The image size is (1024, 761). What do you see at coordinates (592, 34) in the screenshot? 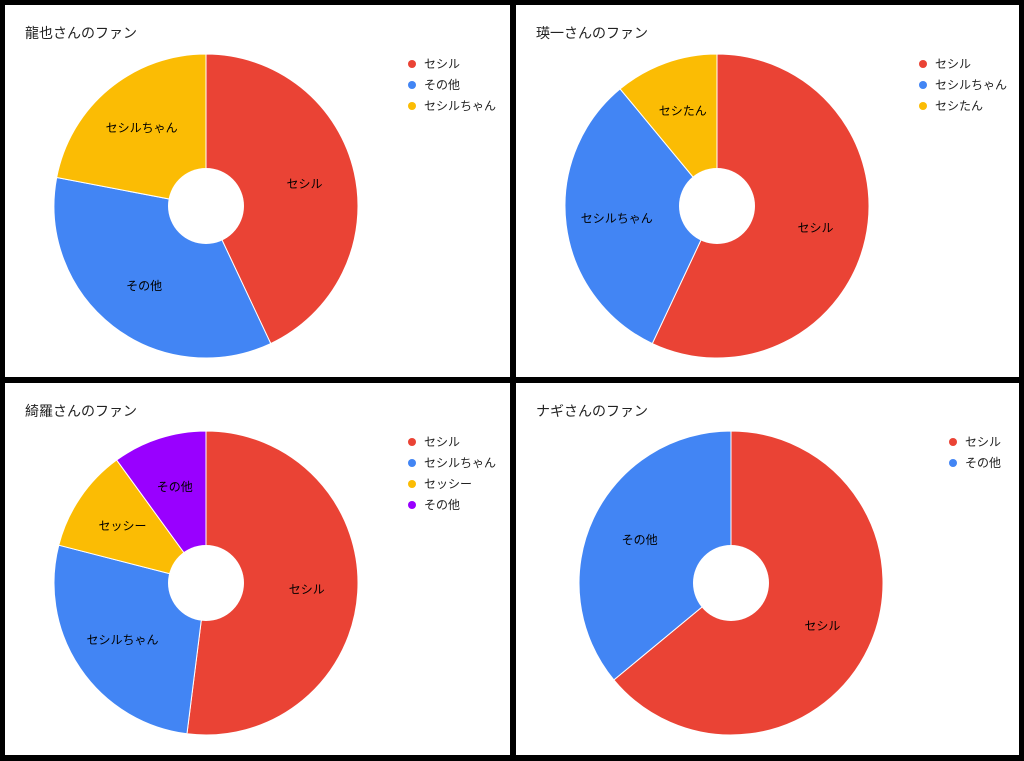
I see `chart-title: 瑛一さんのファン` at bounding box center [592, 34].